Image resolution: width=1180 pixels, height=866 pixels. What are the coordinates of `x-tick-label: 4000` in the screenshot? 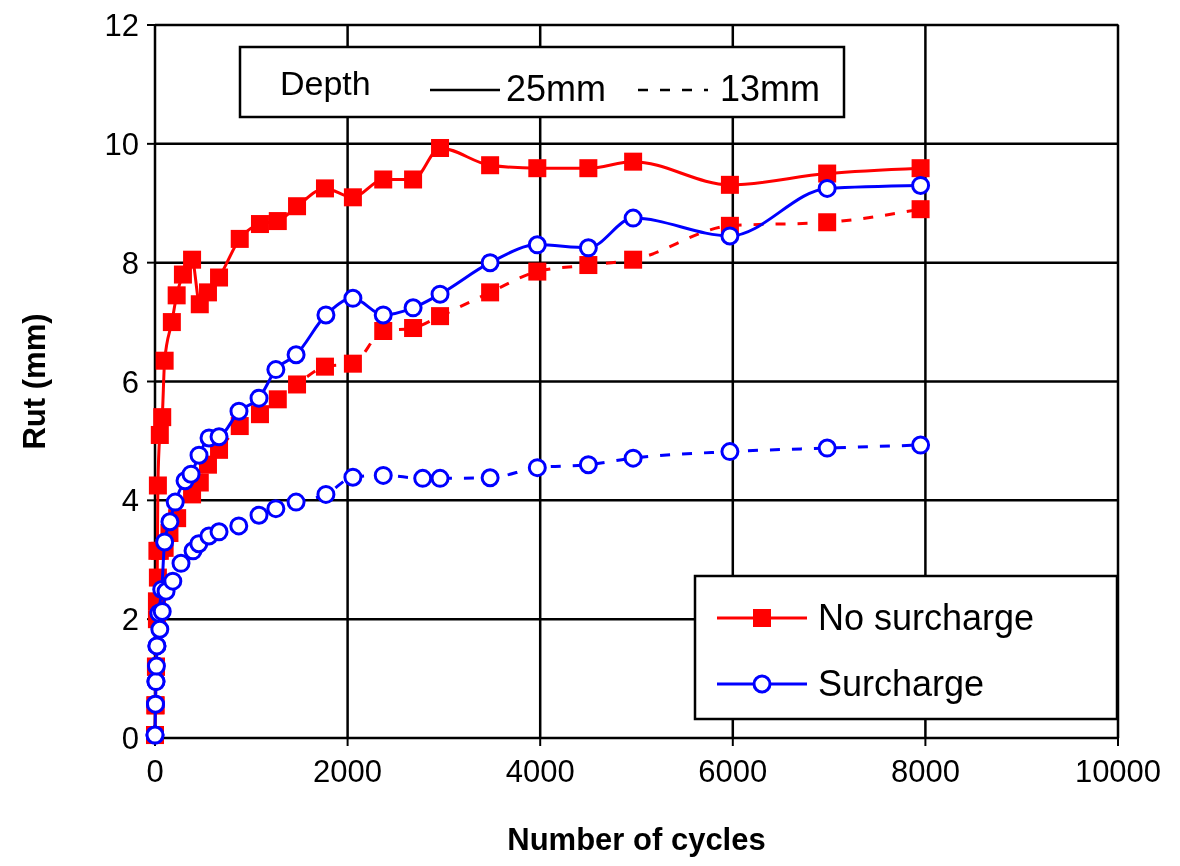 It's located at (540, 771).